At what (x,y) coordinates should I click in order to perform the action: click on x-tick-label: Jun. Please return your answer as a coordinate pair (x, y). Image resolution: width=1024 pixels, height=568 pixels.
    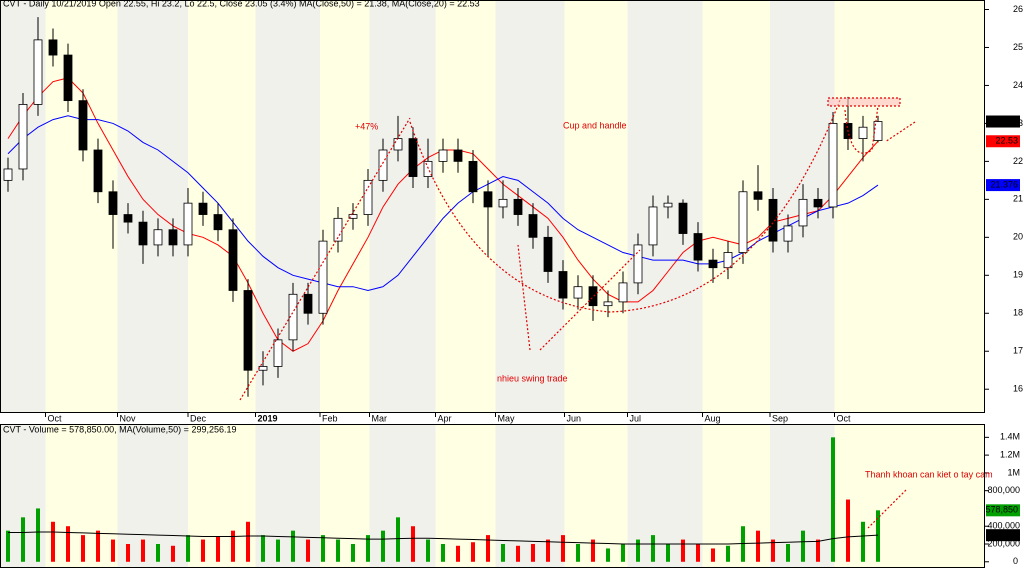
    Looking at the image, I should click on (574, 418).